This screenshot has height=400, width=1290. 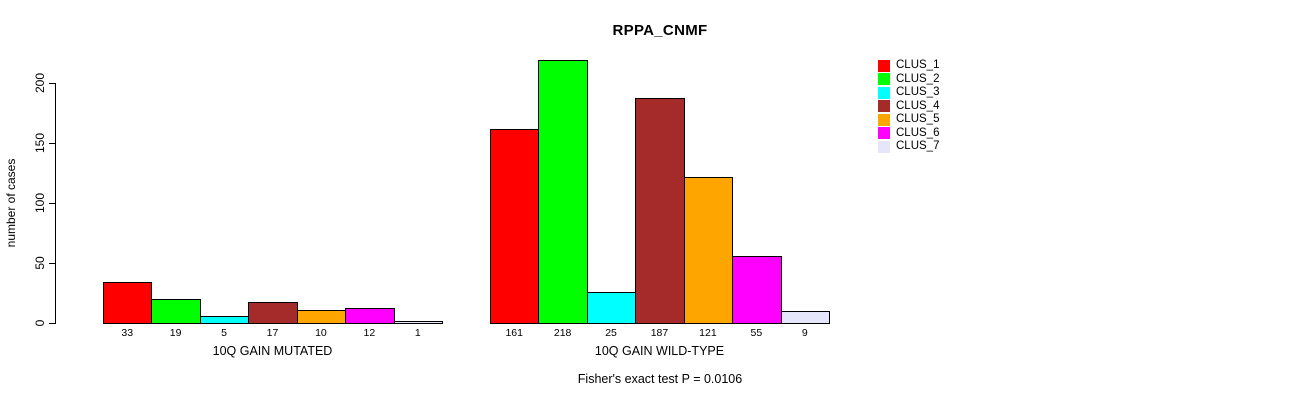 What do you see at coordinates (55, 203) in the screenshot?
I see `y-axis-line` at bounding box center [55, 203].